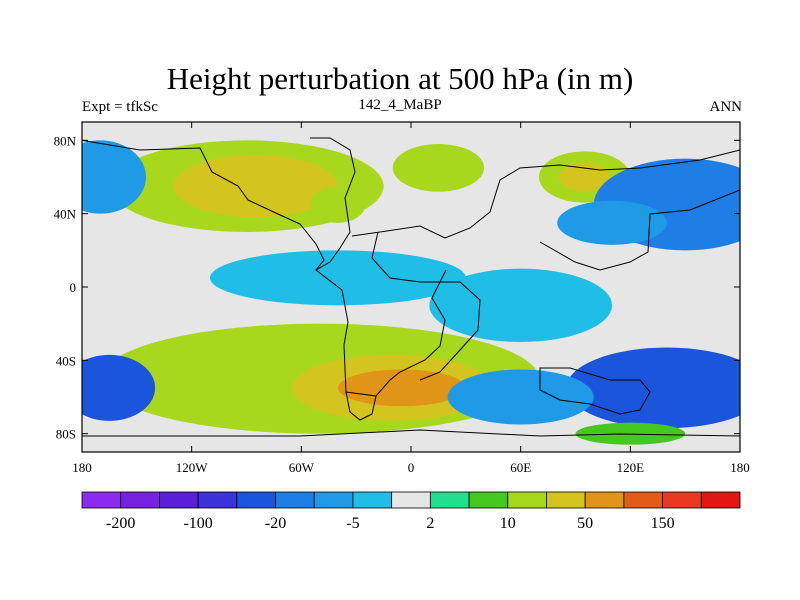 This screenshot has width=800, height=600. Describe the element at coordinates (66, 360) in the screenshot. I see `y-tick-label: 40S` at that location.